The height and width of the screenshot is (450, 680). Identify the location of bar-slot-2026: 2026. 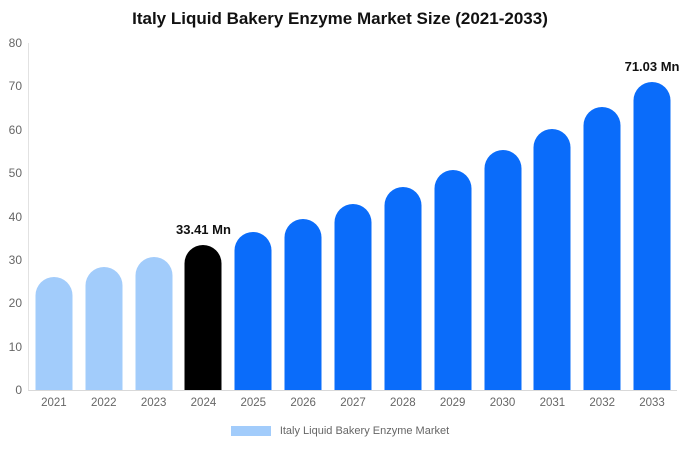
(303, 226).